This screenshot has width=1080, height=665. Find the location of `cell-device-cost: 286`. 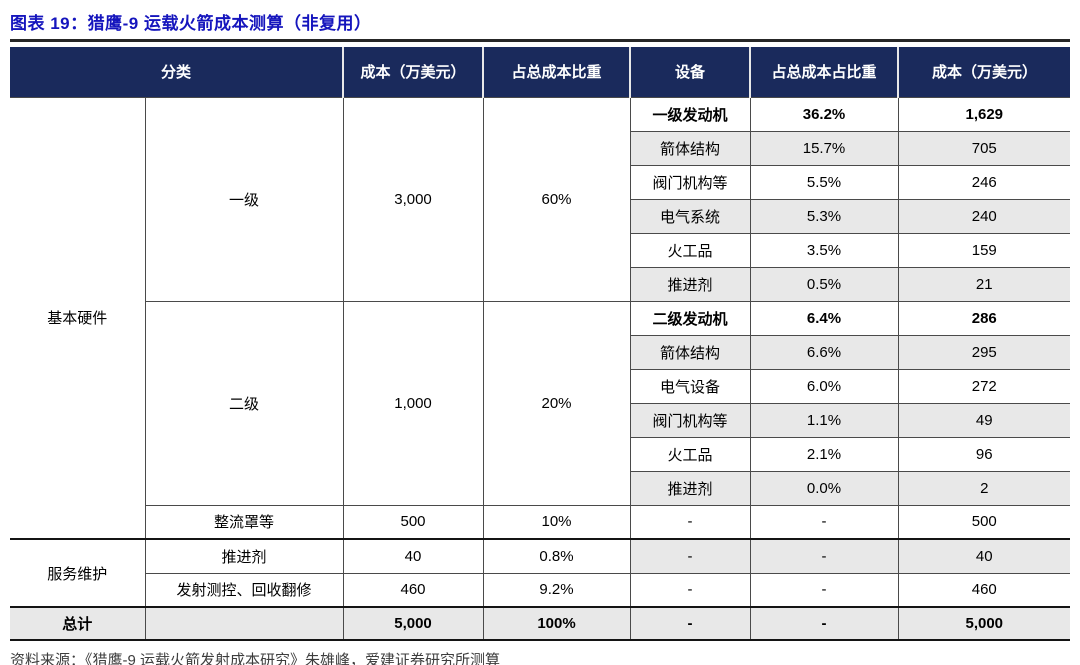

cell-device-cost: 286 is located at coordinates (984, 318).